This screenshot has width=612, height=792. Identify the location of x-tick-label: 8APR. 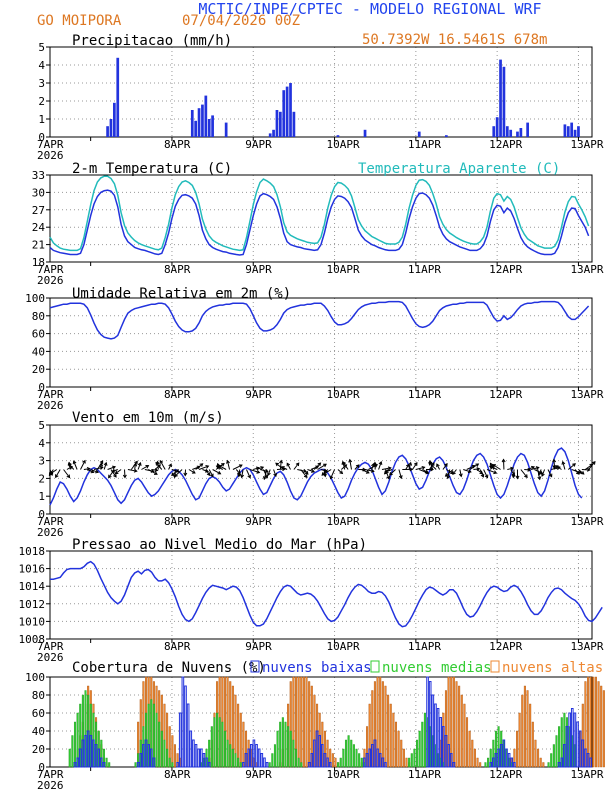
(177, 144).